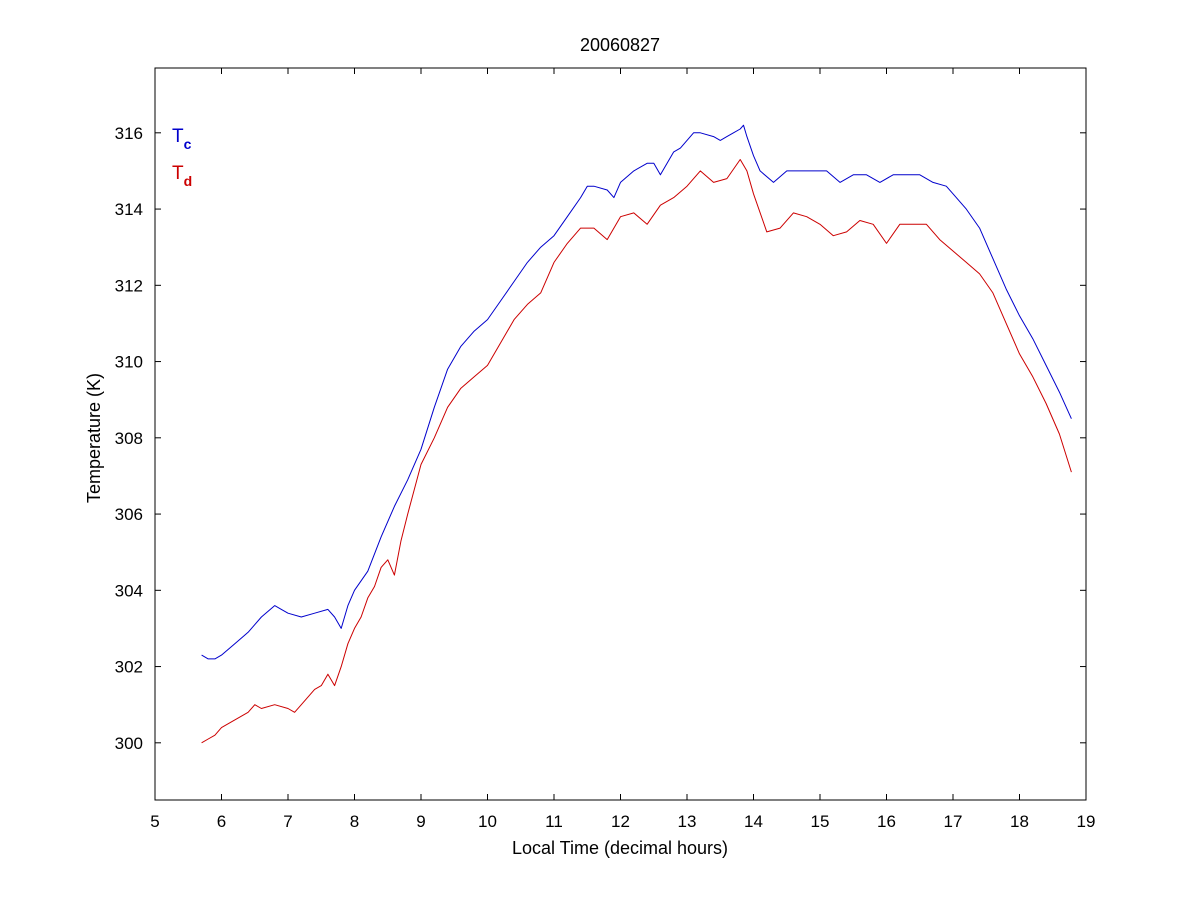 The height and width of the screenshot is (900, 1200). Describe the element at coordinates (354, 821) in the screenshot. I see `x-tick-label: 8` at that location.